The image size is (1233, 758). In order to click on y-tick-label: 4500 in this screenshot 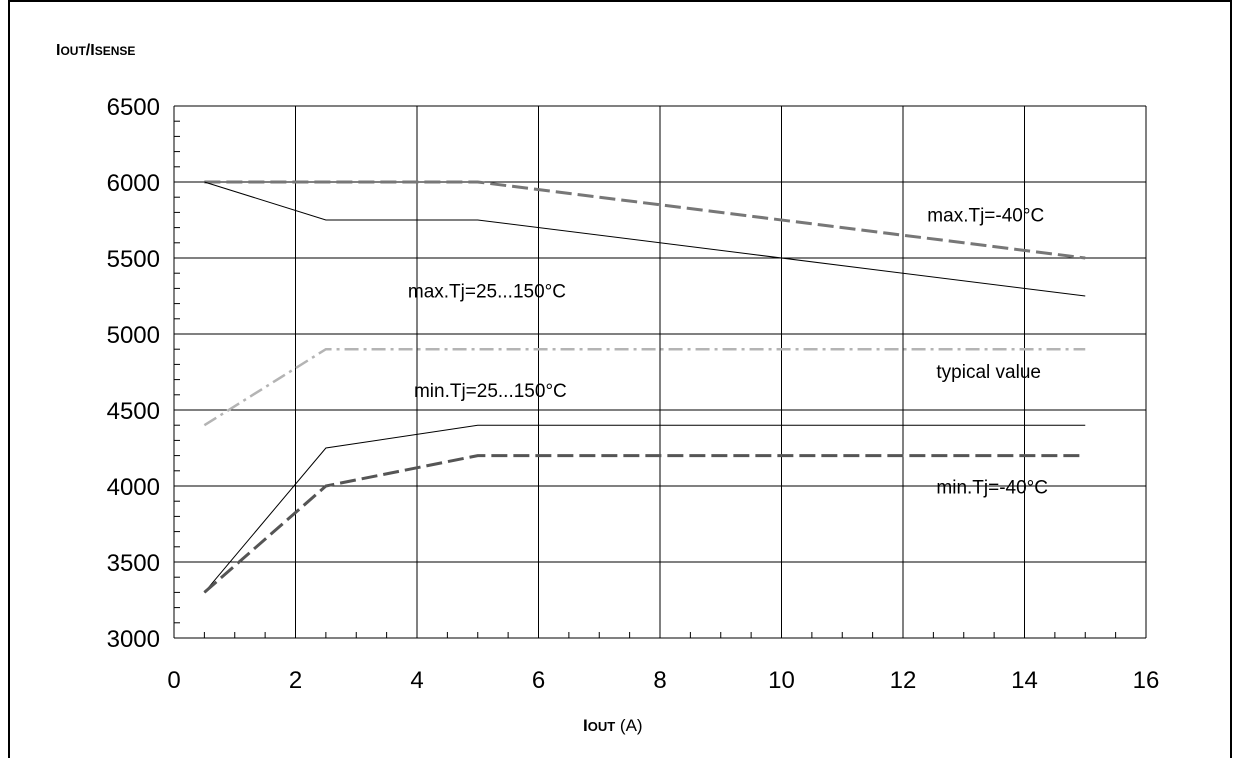, I will do `click(133, 411)`.